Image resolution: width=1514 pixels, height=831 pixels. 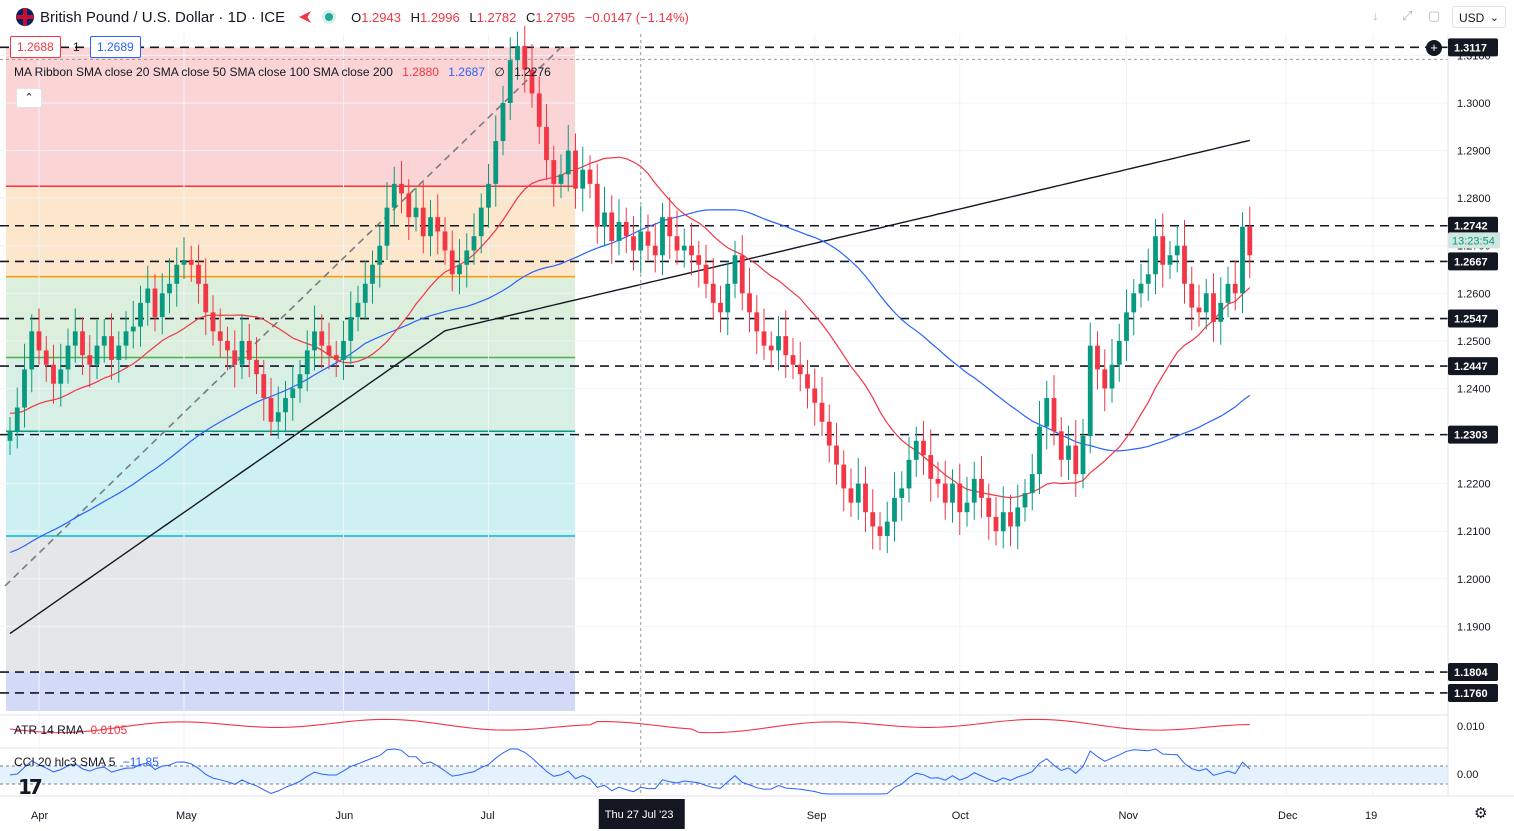 What do you see at coordinates (305, 17) in the screenshot?
I see `alert-icon` at bounding box center [305, 17].